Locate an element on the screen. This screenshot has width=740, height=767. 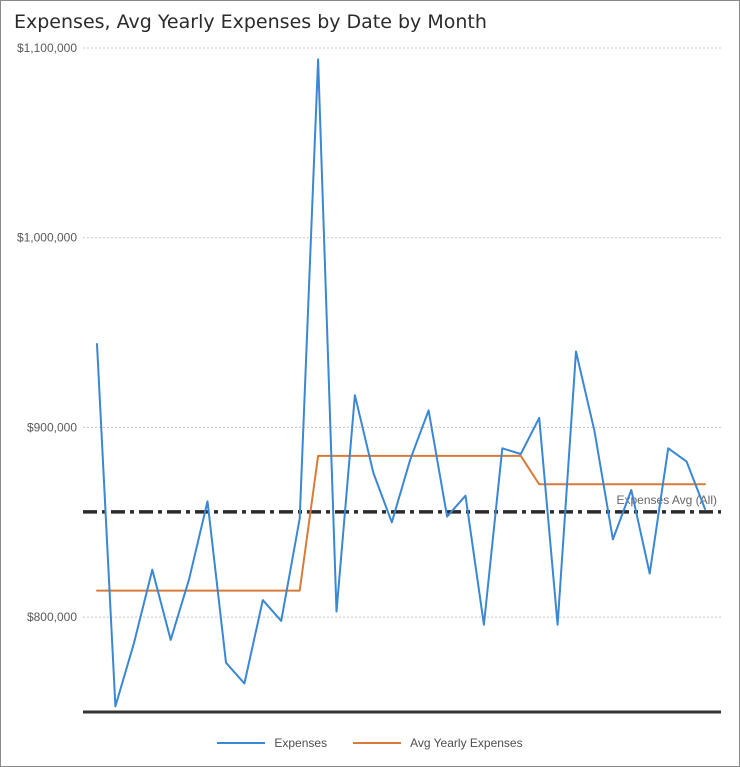
legend: Expenses Avg Yearly Expenses is located at coordinates (370, 743).